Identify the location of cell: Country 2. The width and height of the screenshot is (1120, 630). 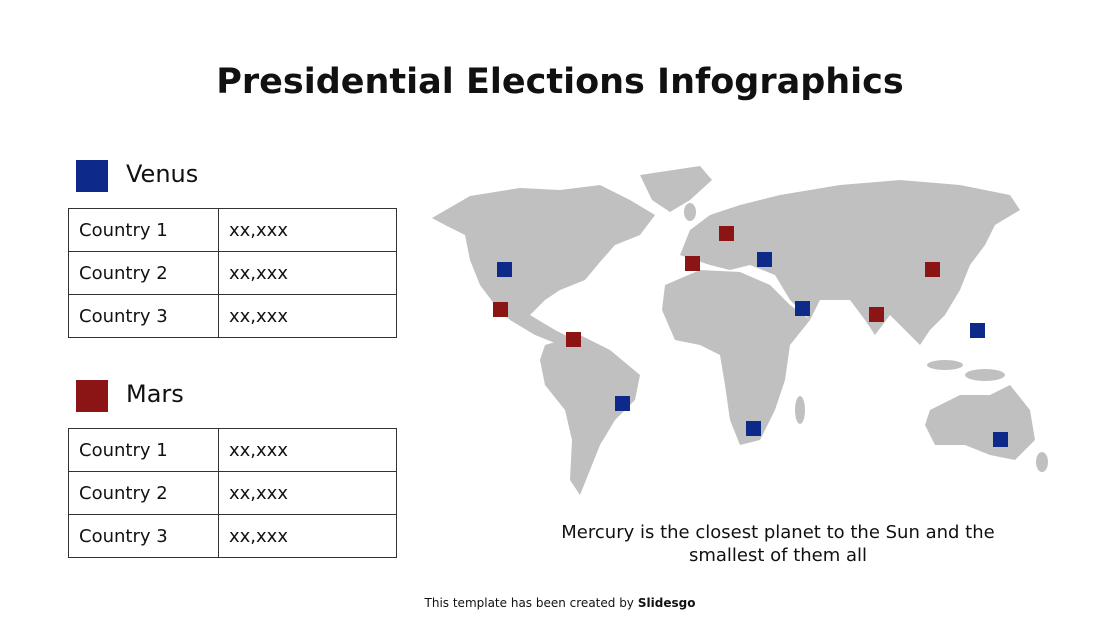
(143, 493).